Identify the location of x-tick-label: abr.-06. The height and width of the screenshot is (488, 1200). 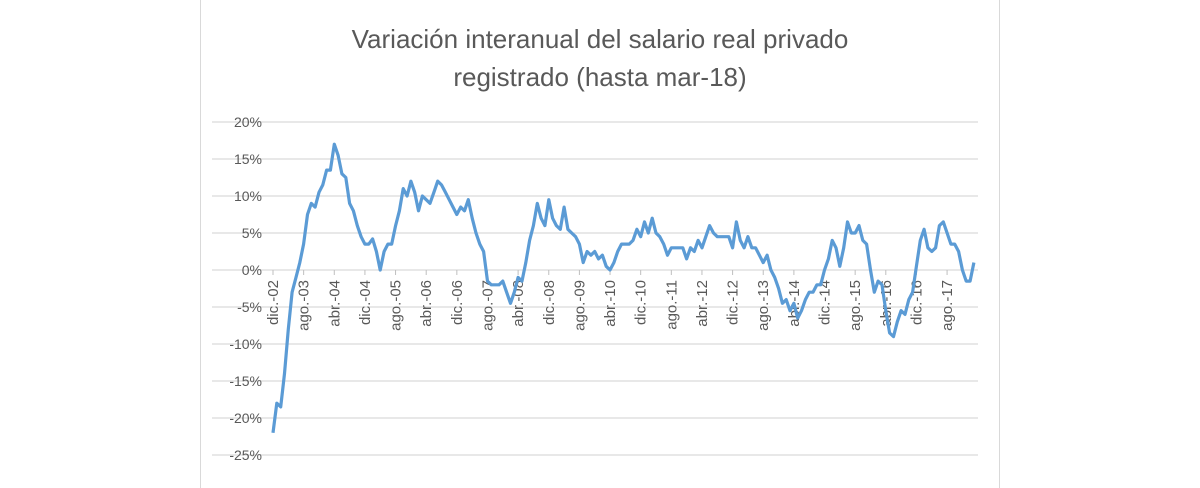
(426, 303).